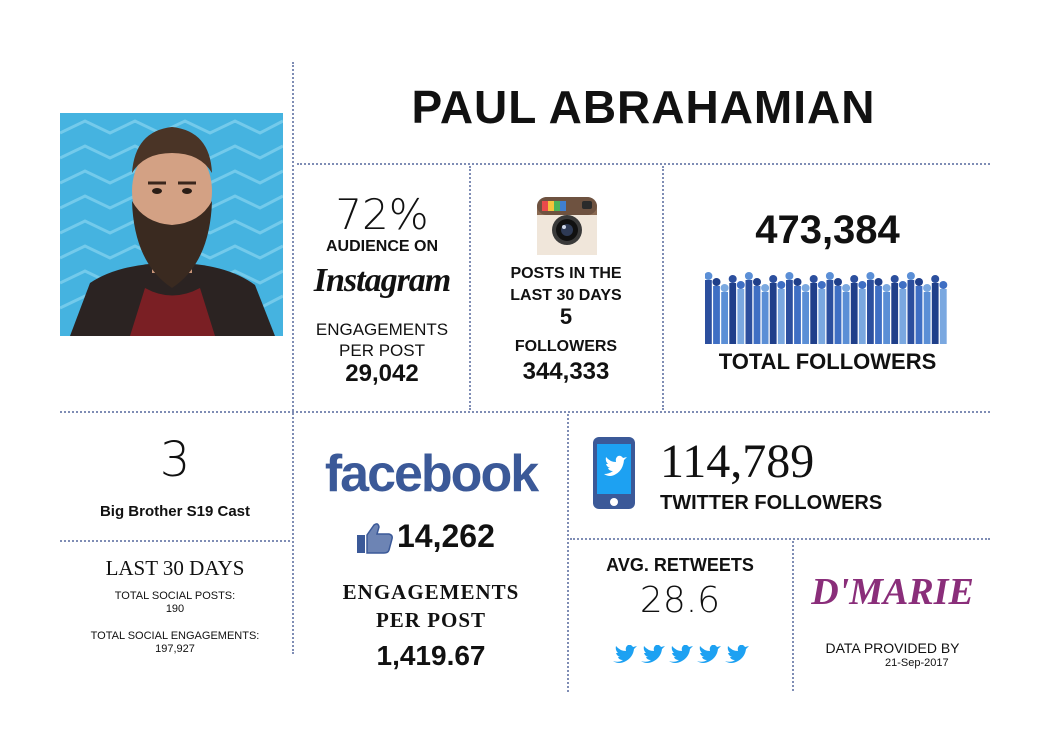 The image size is (1050, 750). What do you see at coordinates (827, 230) in the screenshot?
I see `total-followers-value: 473,384` at bounding box center [827, 230].